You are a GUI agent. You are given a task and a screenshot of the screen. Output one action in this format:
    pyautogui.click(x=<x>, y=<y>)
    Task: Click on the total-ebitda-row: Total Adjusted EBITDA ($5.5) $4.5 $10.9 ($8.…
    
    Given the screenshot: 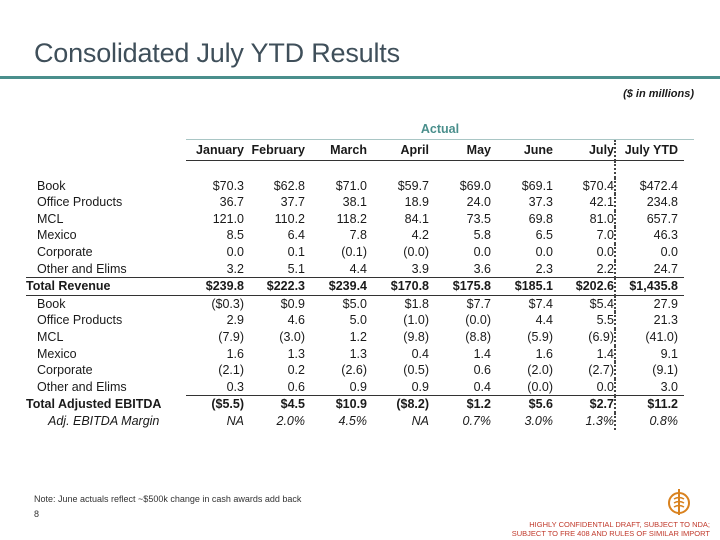 What is the action you would take?
    pyautogui.click(x=355, y=404)
    